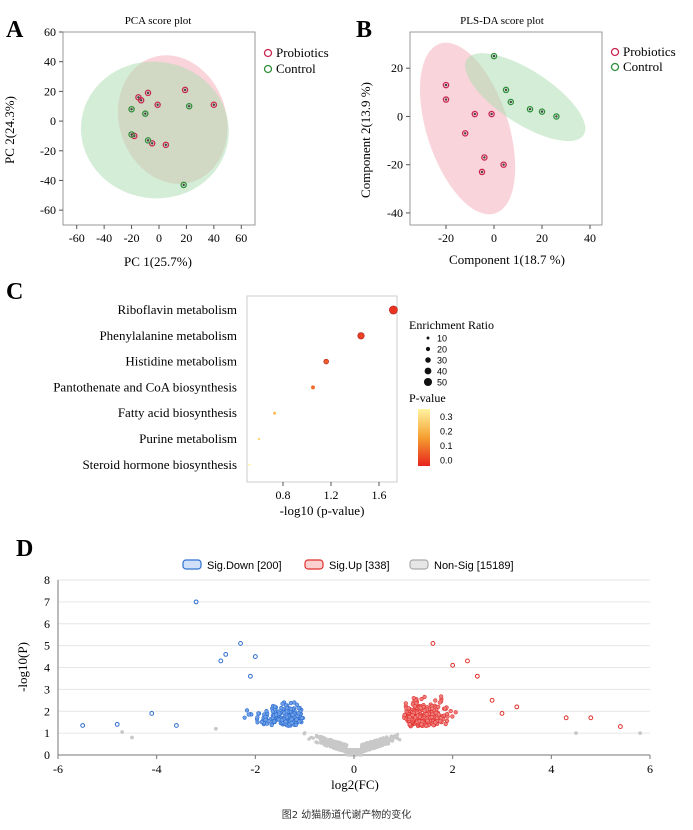 The height and width of the screenshot is (830, 693). I want to click on figure-caption: 图2 幼猫肠道代谢产物的变化, so click(346, 815).